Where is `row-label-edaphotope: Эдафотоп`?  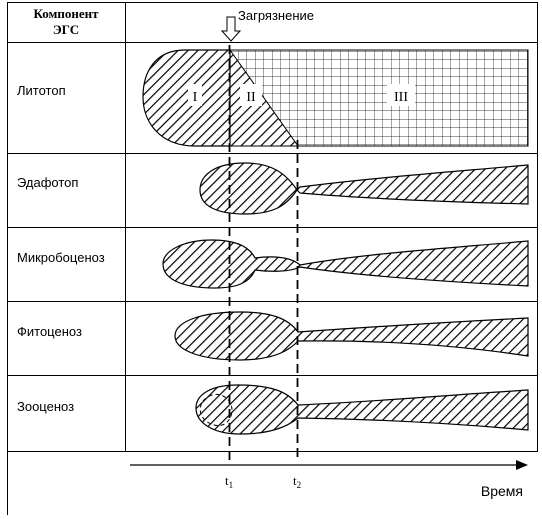
row-label-edaphotope: Эдафотоп is located at coordinates (47, 182).